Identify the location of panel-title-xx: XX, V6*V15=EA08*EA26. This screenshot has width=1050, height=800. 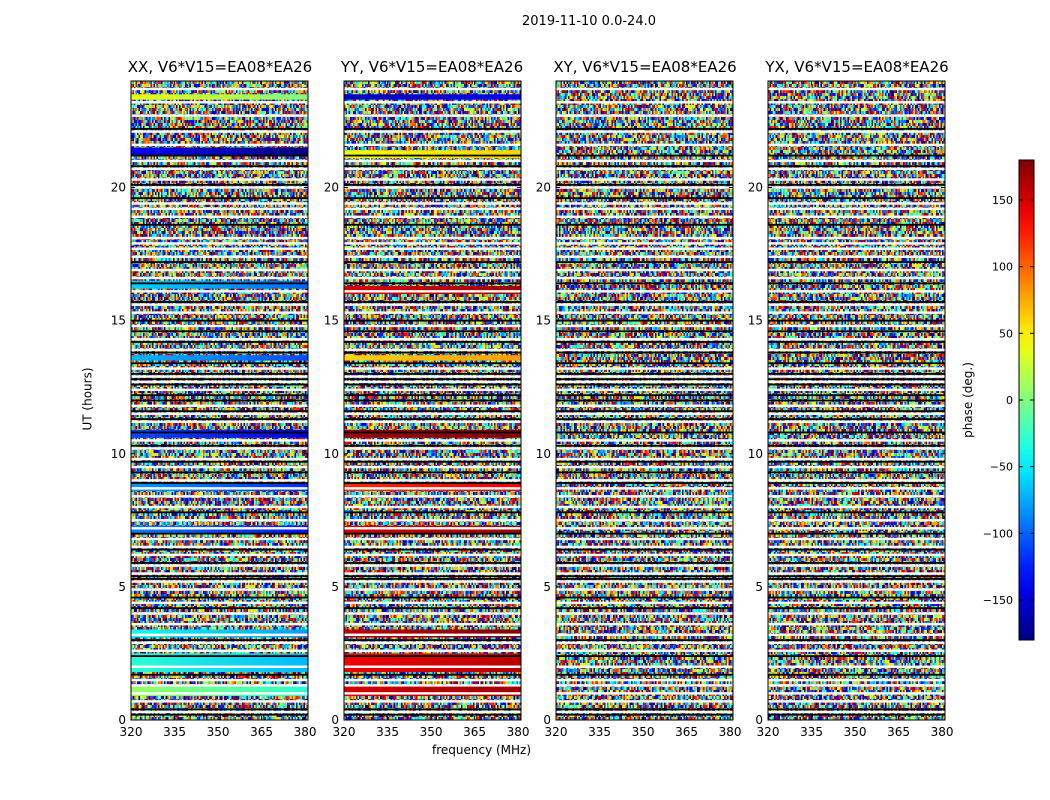
(220, 67).